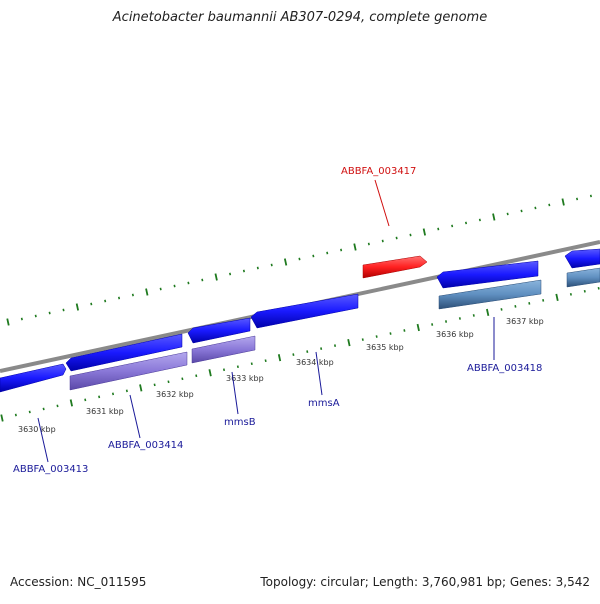 This screenshot has height=604, width=600. I want to click on gene-label: mmsB, so click(240, 422).